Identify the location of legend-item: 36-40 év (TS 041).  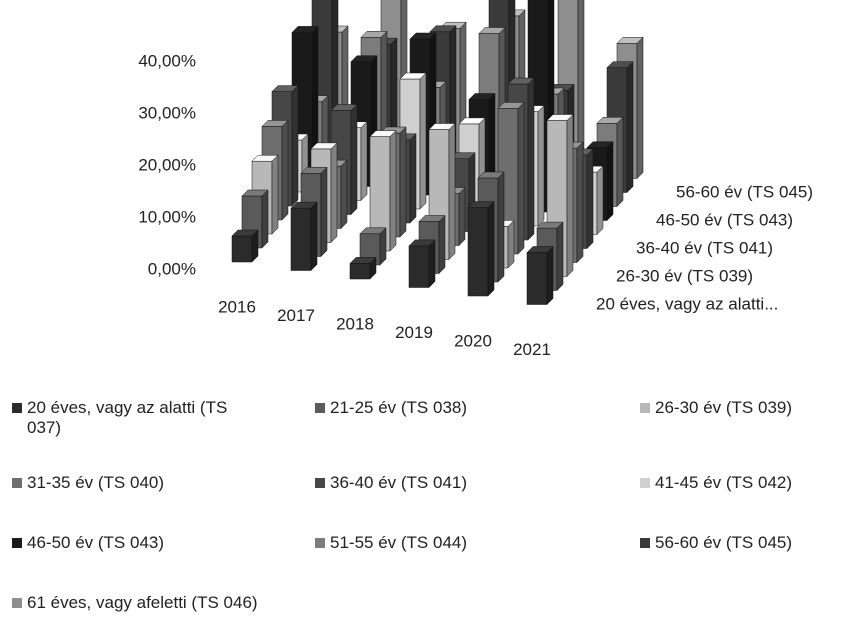
(391, 483).